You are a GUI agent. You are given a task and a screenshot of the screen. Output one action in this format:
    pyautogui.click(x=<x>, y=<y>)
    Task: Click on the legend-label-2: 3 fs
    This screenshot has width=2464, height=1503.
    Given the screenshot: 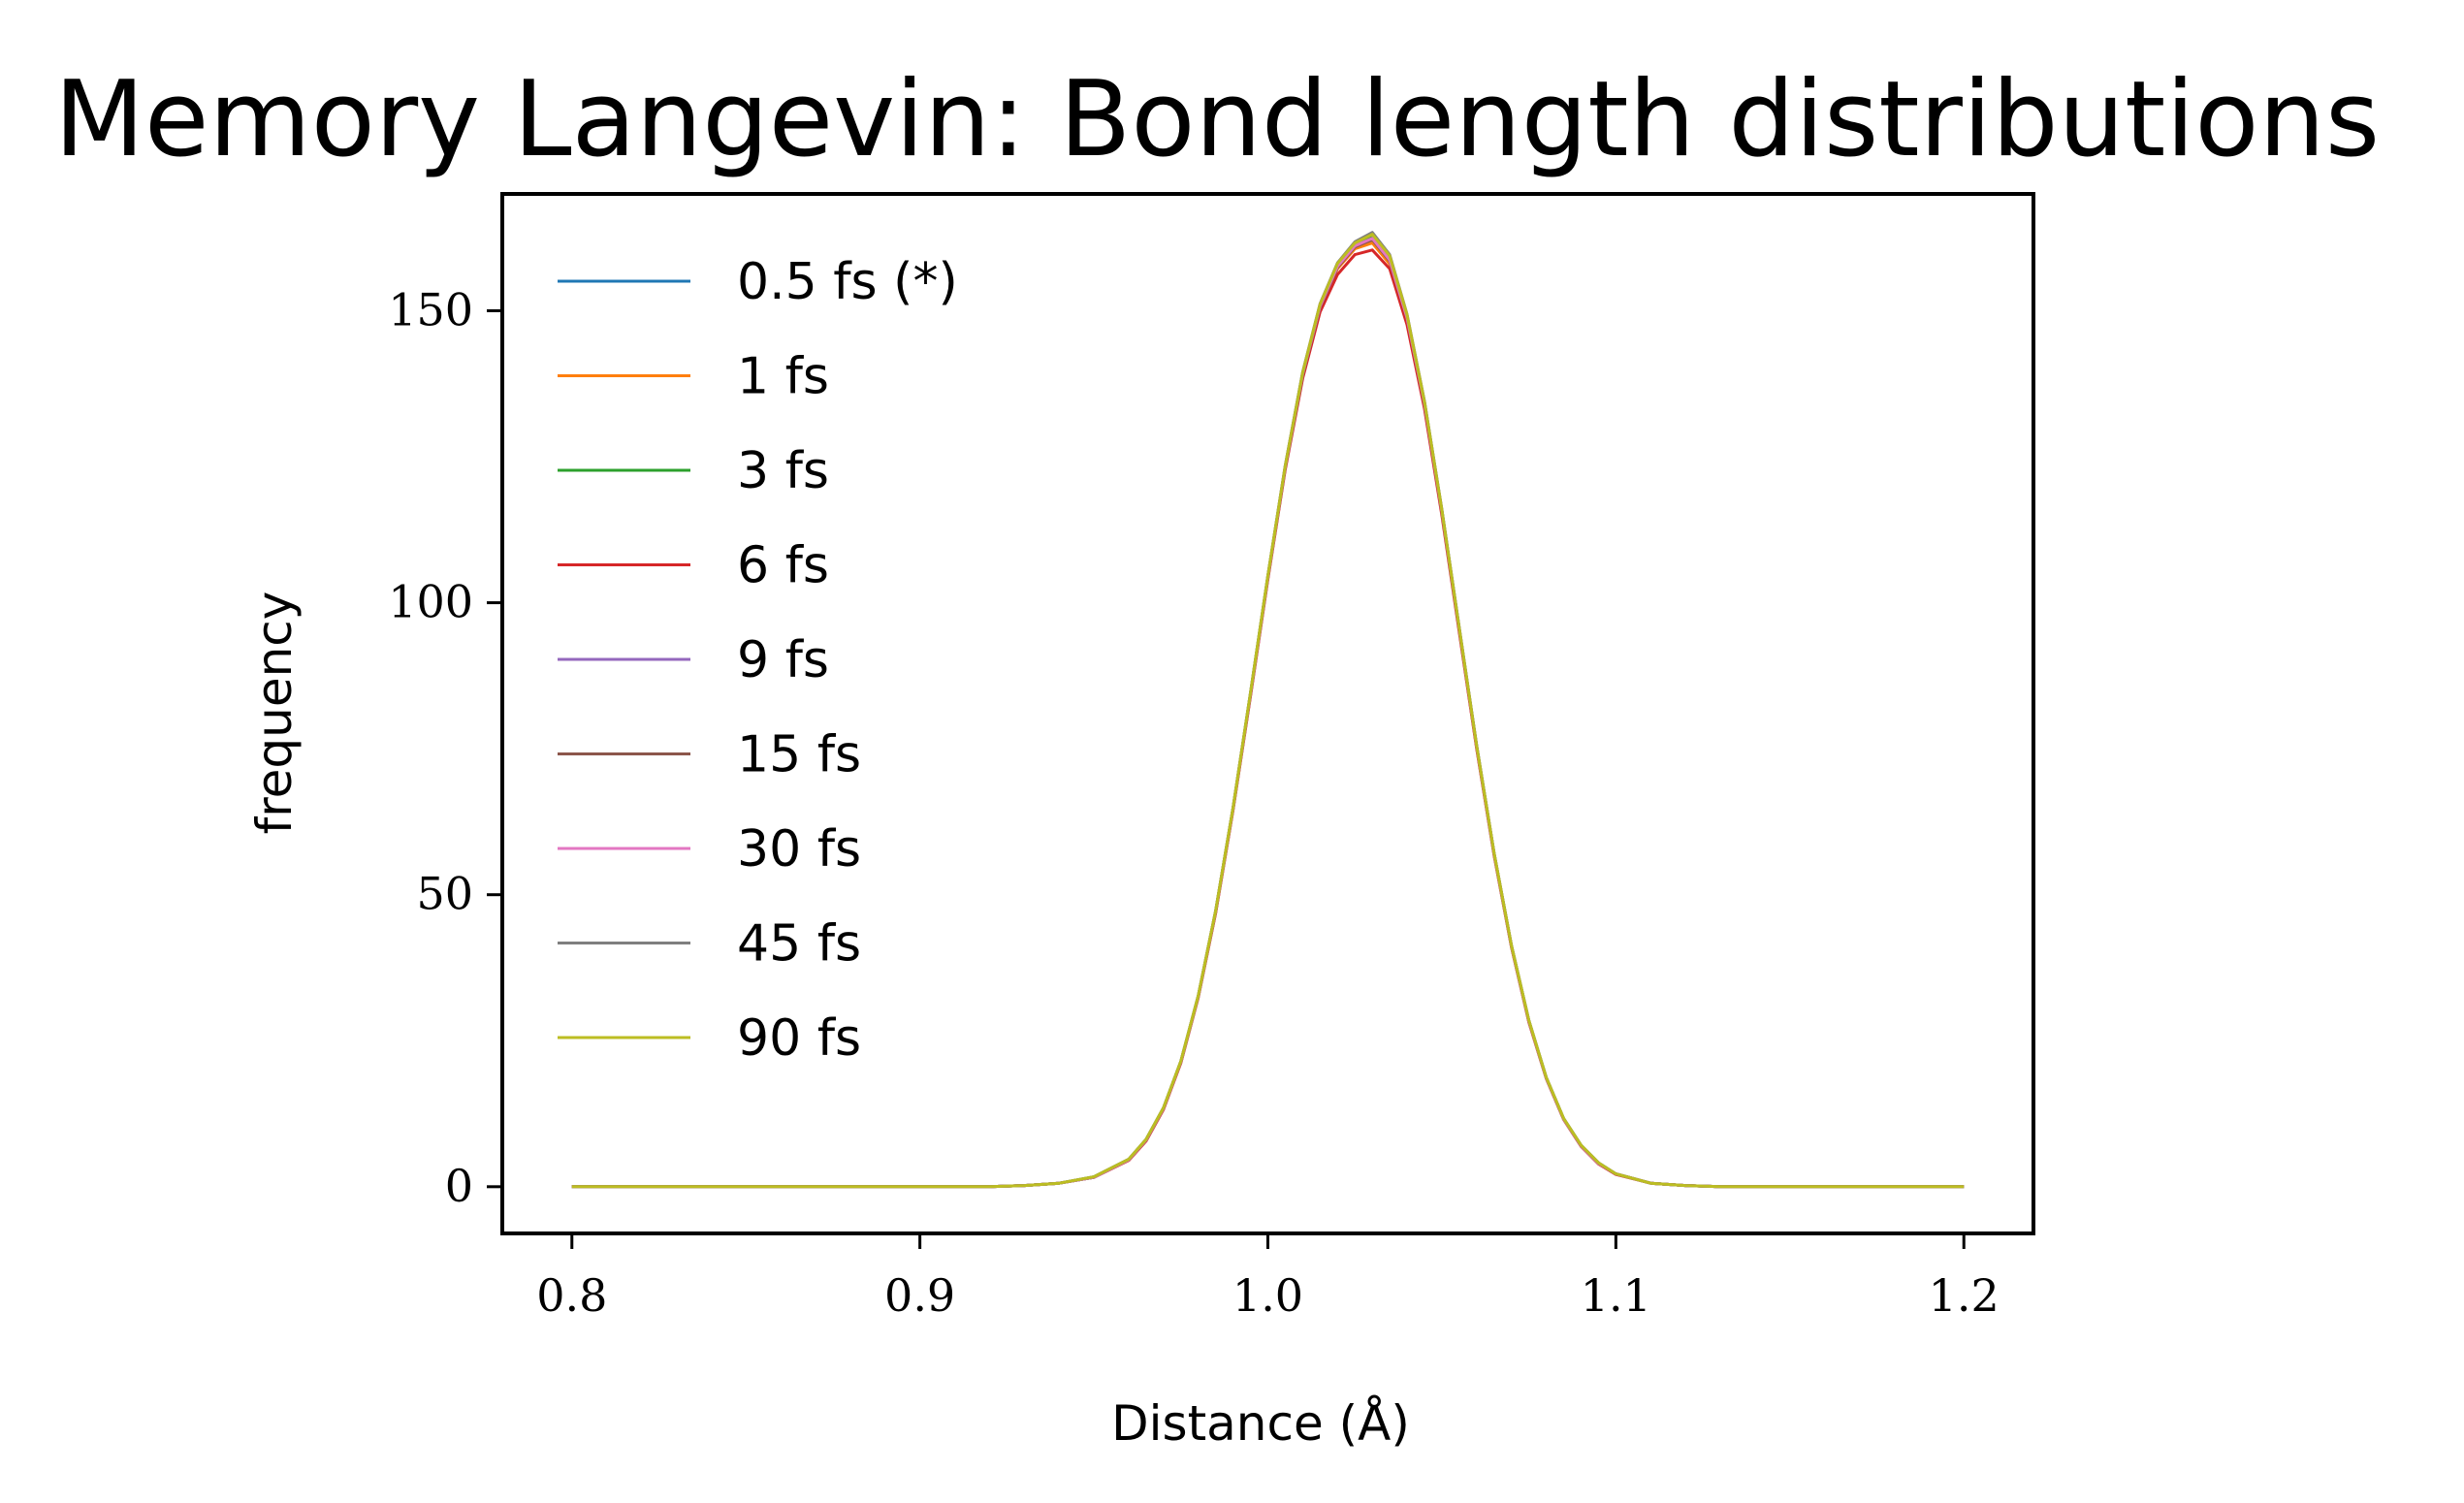 What is the action you would take?
    pyautogui.click(x=783, y=471)
    